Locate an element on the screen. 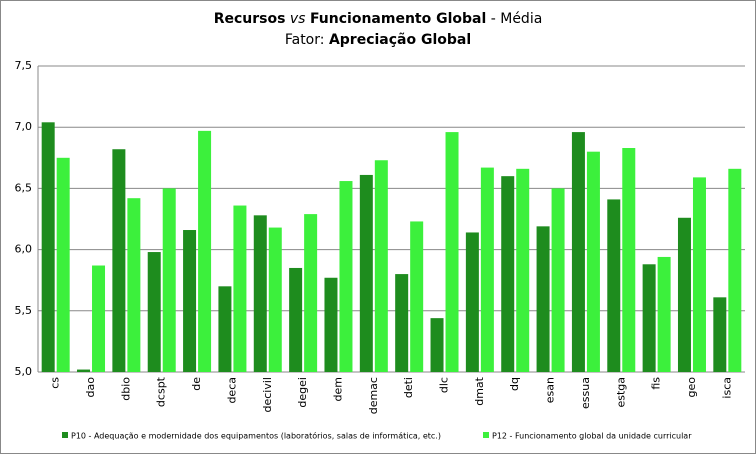 The width and height of the screenshot is (756, 454). y-tick-label: 5,0 is located at coordinates (24, 371).